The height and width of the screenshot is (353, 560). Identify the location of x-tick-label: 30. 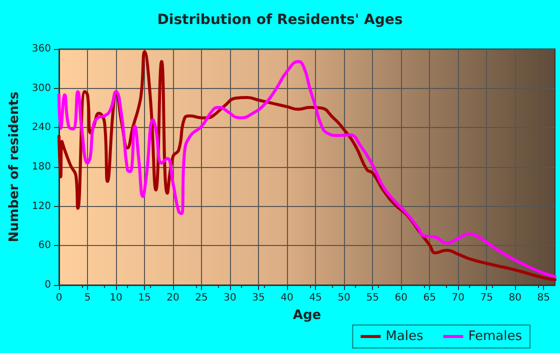
(230, 298).